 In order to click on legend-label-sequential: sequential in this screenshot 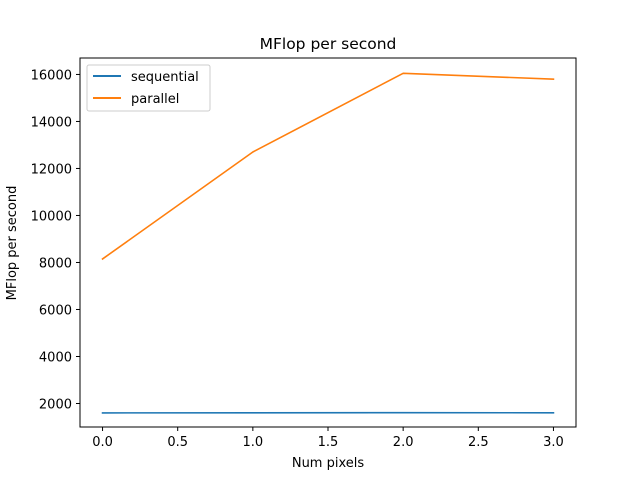, I will do `click(165, 77)`.